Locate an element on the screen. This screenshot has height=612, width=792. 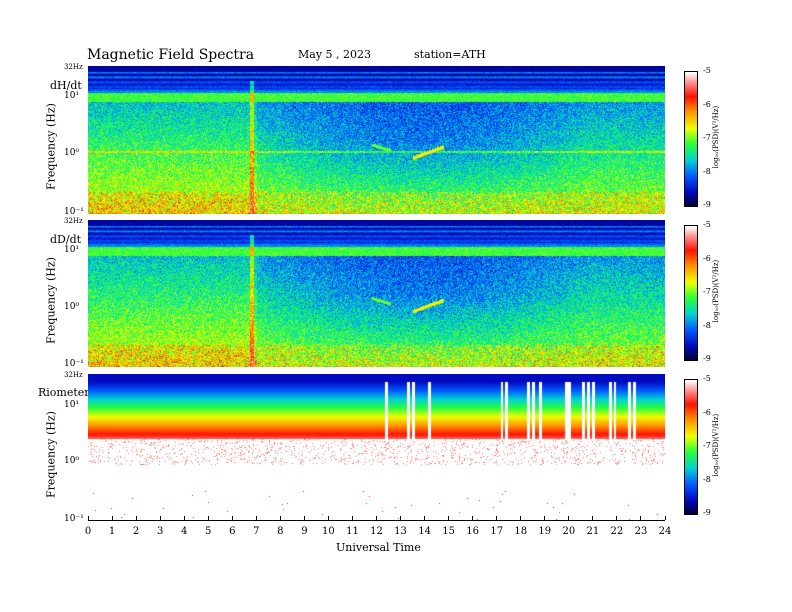
ylabel-riometer: Frequency (Hz) is located at coordinates (51, 454).